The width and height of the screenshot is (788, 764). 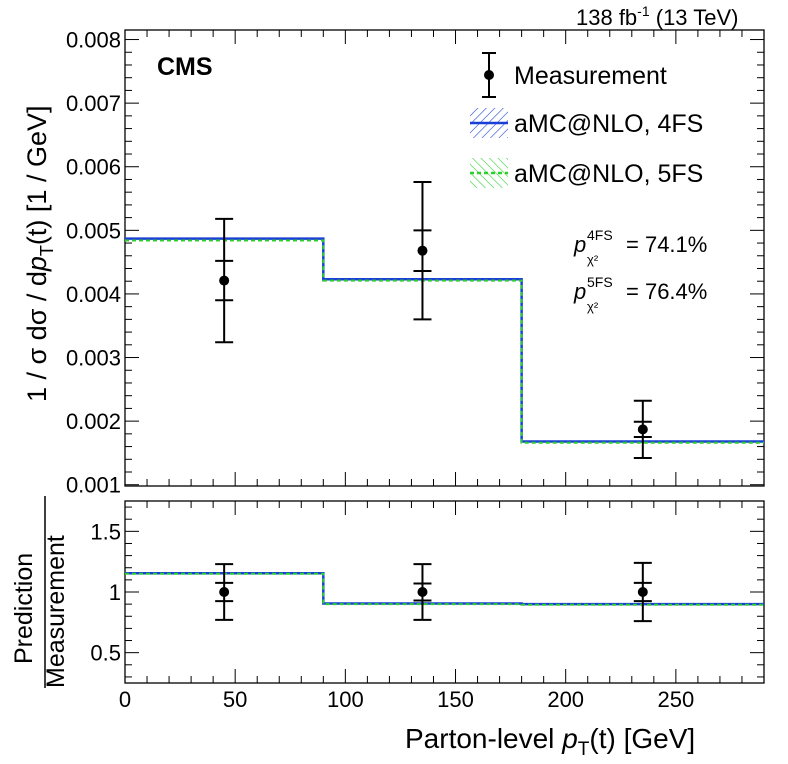 I want to click on ratio-panel-measurements, so click(x=433, y=592).